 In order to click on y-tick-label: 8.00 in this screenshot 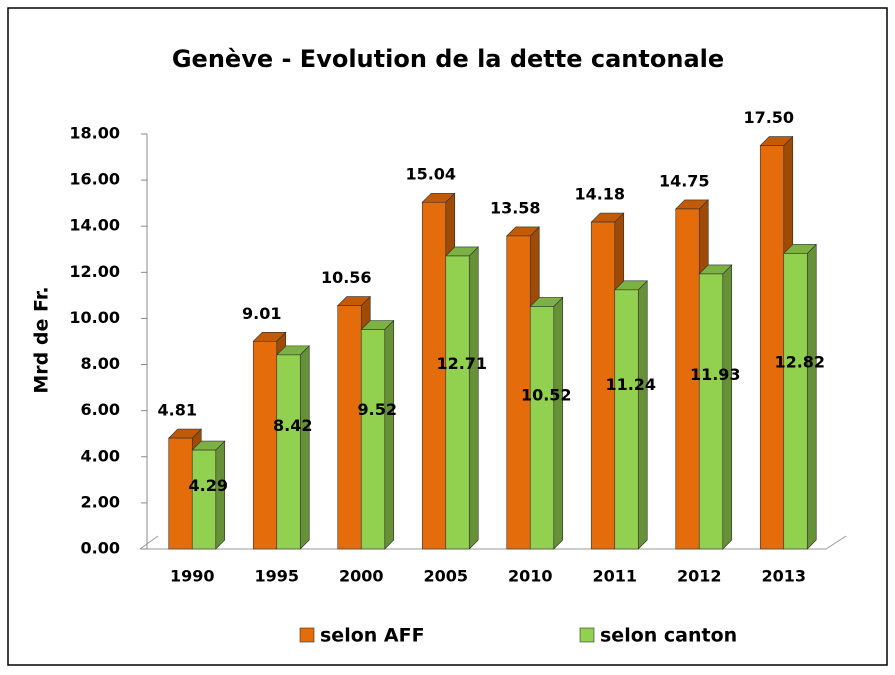, I will do `click(100, 363)`.